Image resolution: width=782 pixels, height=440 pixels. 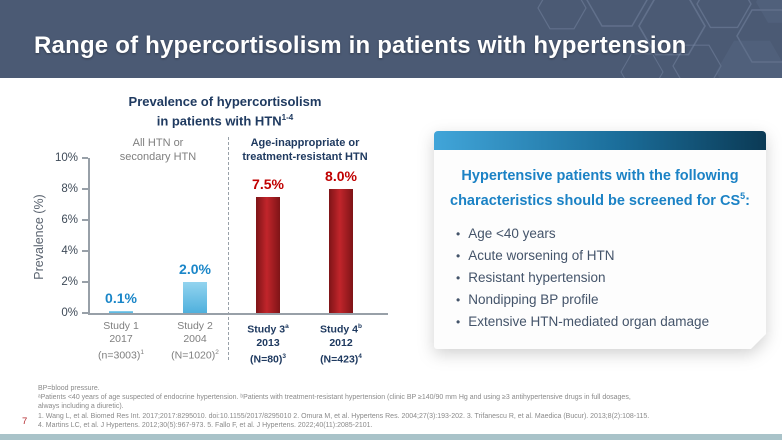 I want to click on bar-value-label: 8.0%, so click(x=341, y=176).